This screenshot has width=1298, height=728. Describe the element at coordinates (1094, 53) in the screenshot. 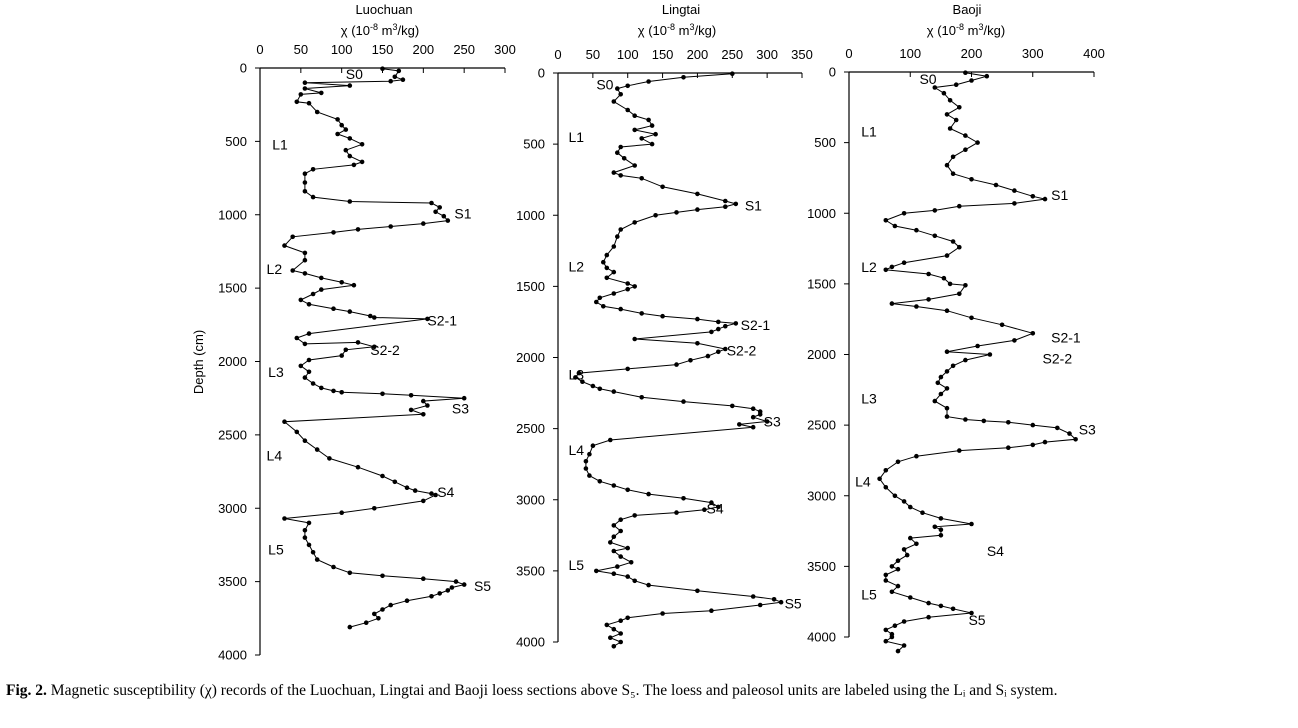

I see `x-tick-label-baoji-400: 400` at that location.